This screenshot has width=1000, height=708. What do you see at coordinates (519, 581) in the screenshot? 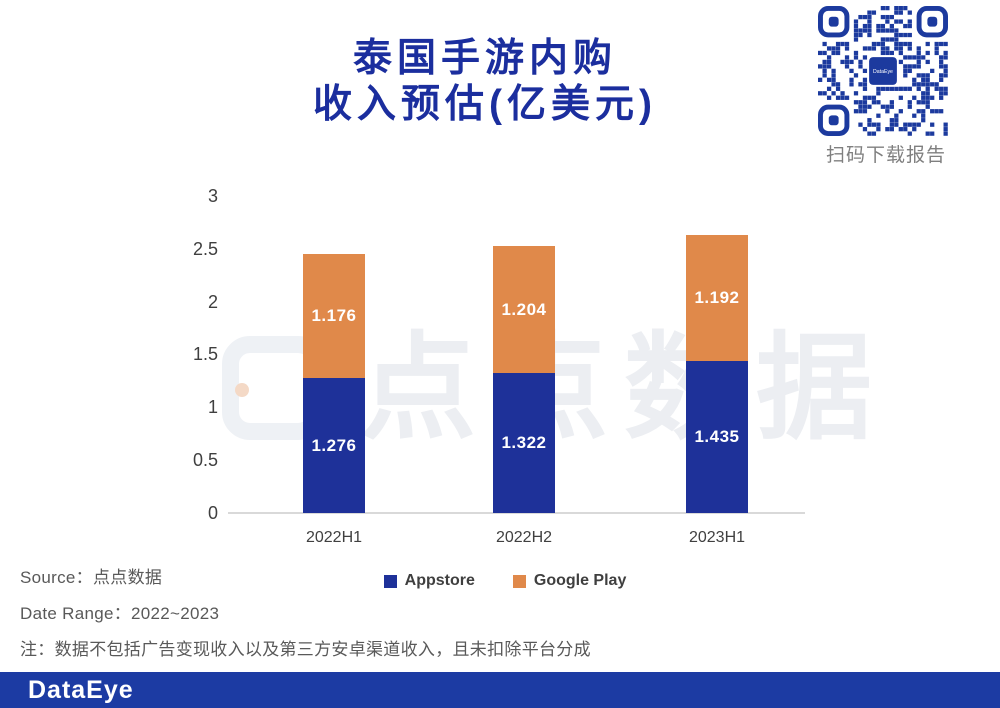
I see `legend-swatch-google-play` at bounding box center [519, 581].